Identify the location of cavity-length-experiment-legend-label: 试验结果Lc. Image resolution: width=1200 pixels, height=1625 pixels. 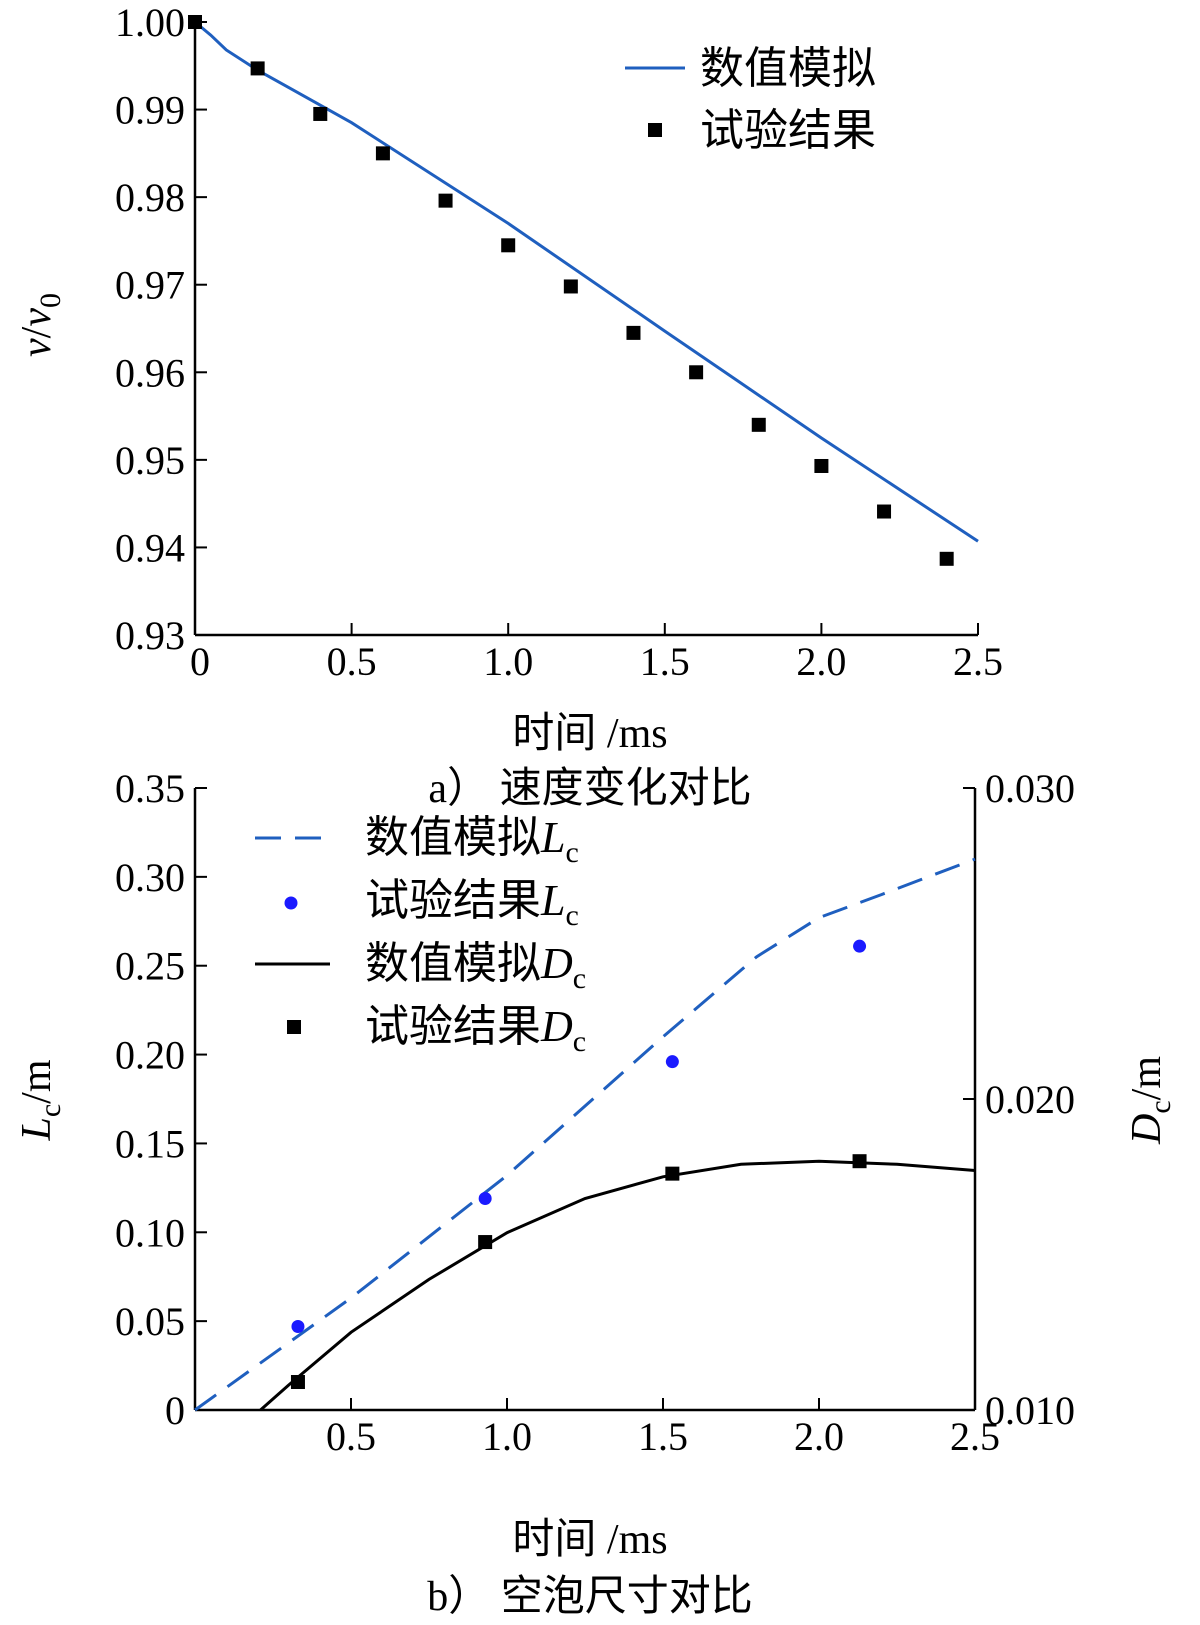
(472, 904).